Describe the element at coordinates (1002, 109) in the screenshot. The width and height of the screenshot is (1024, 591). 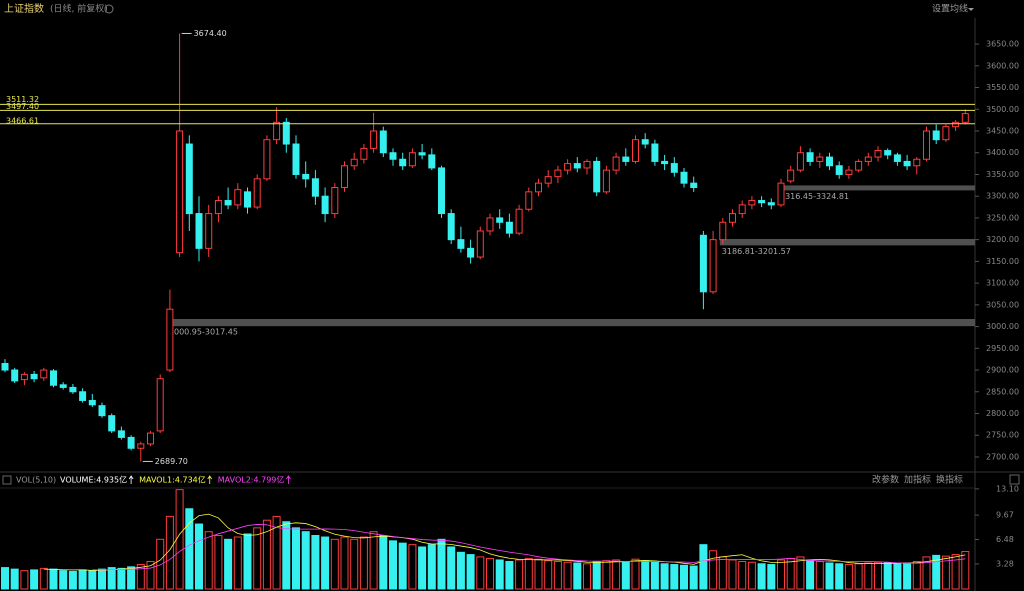
I see `y-tick-label: 3500.00` at that location.